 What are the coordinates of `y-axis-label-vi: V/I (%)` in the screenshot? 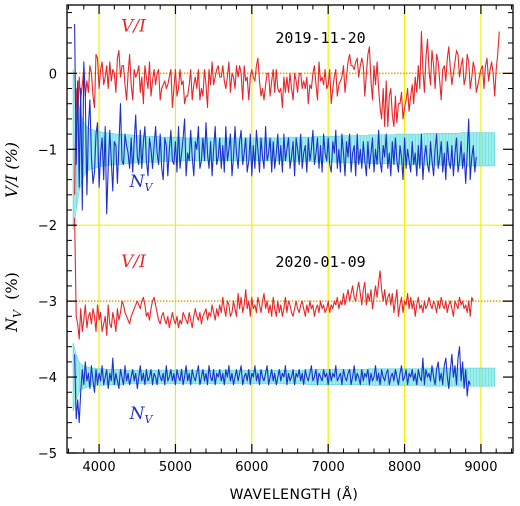 It's located at (11, 170).